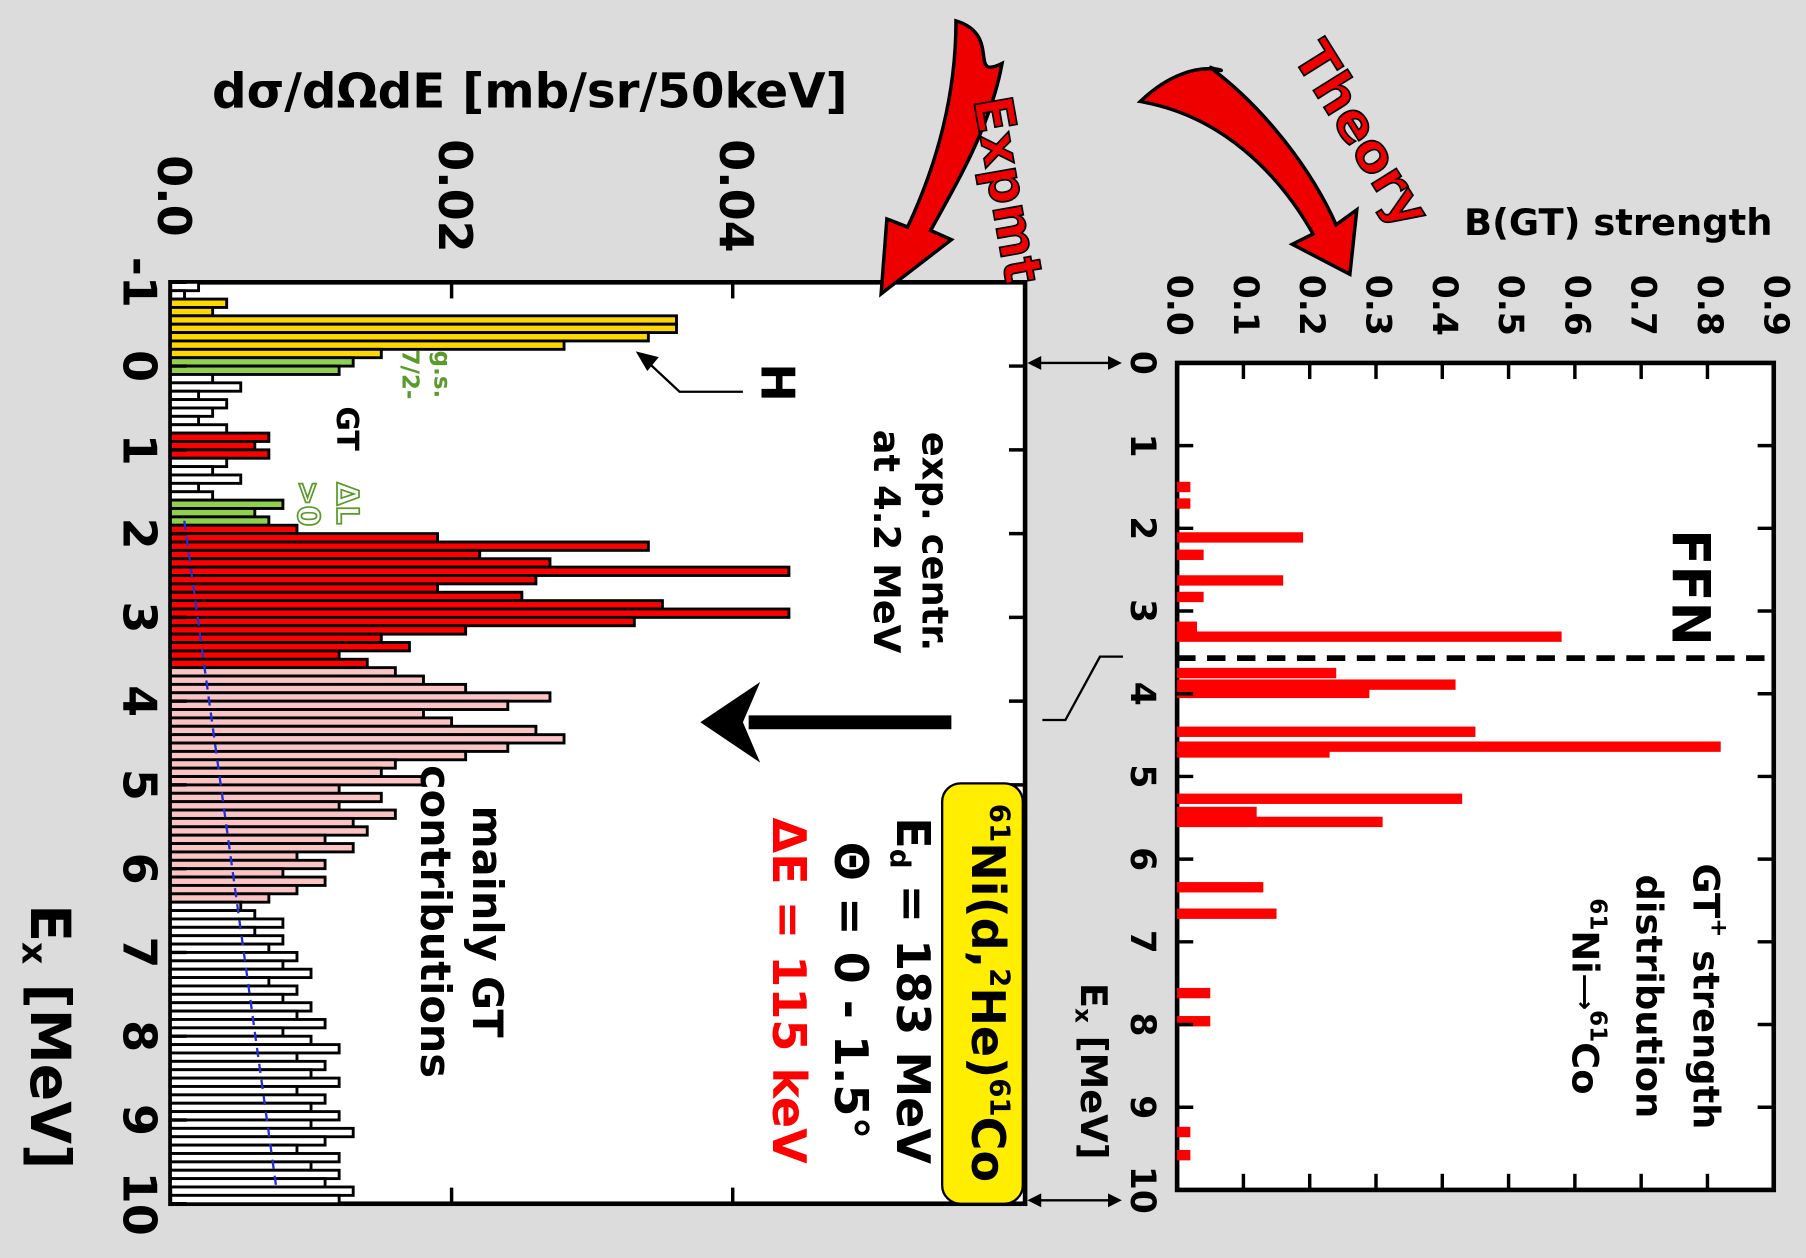 The width and height of the screenshot is (1806, 1258). What do you see at coordinates (1775, 305) in the screenshot?
I see `y-tick-label: 0.9` at bounding box center [1775, 305].